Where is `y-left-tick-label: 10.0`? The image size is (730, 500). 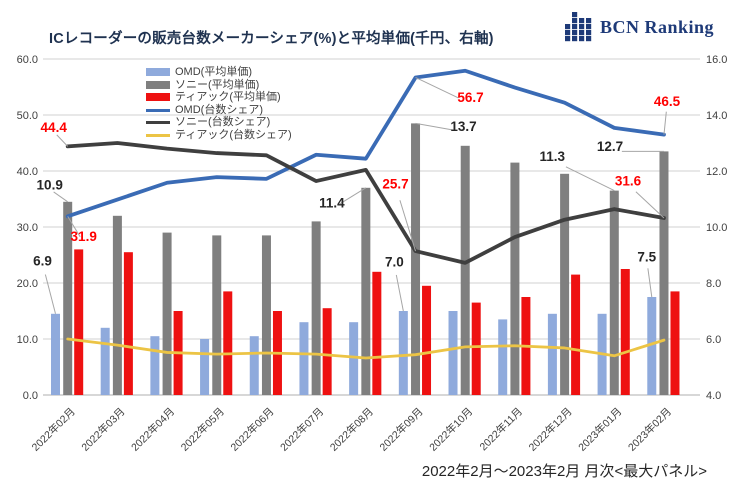 y-left-tick-label: 10.0 is located at coordinates (27, 340).